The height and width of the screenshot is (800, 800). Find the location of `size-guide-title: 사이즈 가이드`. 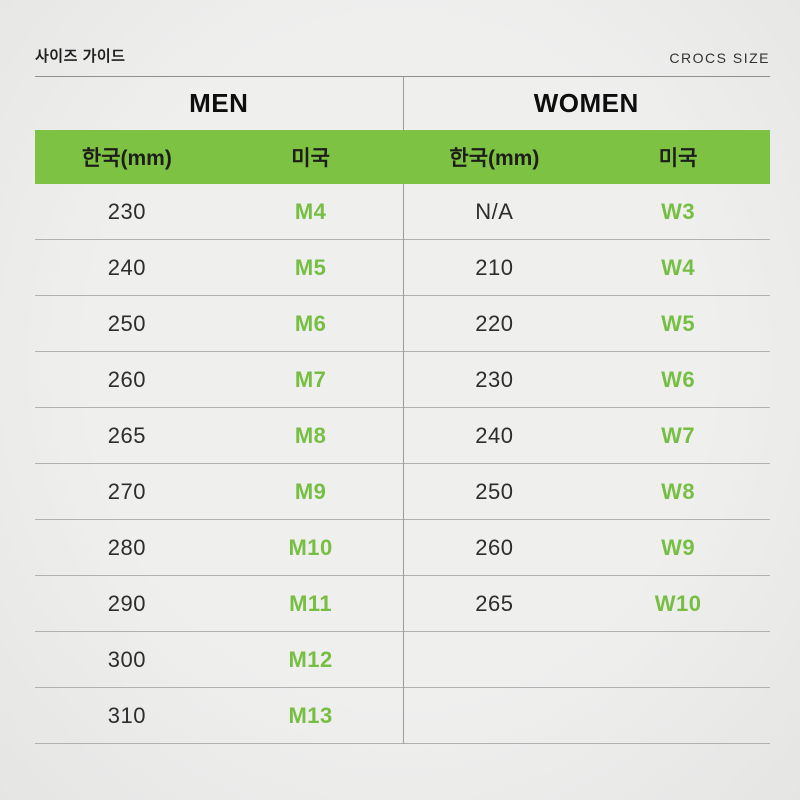

size-guide-title: 사이즈 가이드 is located at coordinates (80, 56).